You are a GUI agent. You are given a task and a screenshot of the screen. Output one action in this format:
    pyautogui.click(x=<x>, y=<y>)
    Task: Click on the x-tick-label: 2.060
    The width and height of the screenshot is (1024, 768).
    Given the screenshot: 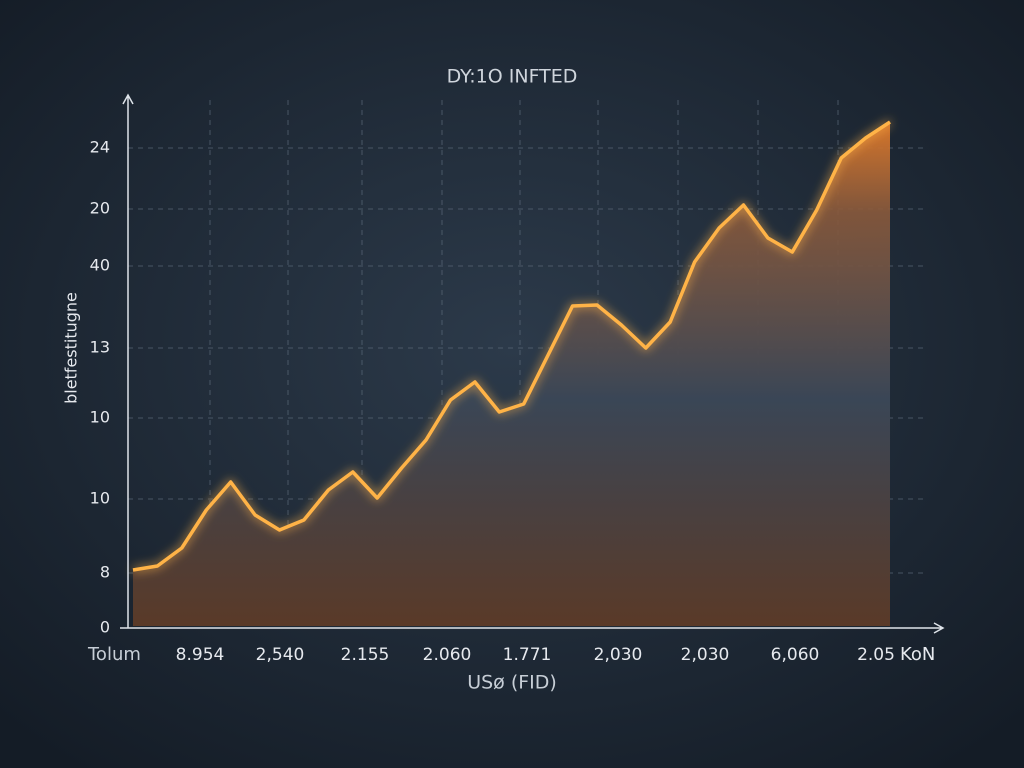 What is the action you would take?
    pyautogui.click(x=447, y=655)
    